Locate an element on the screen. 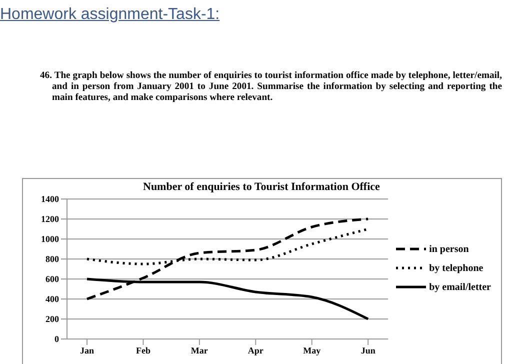 The width and height of the screenshot is (512, 364). y-tick-label: 600 is located at coordinates (53, 279).